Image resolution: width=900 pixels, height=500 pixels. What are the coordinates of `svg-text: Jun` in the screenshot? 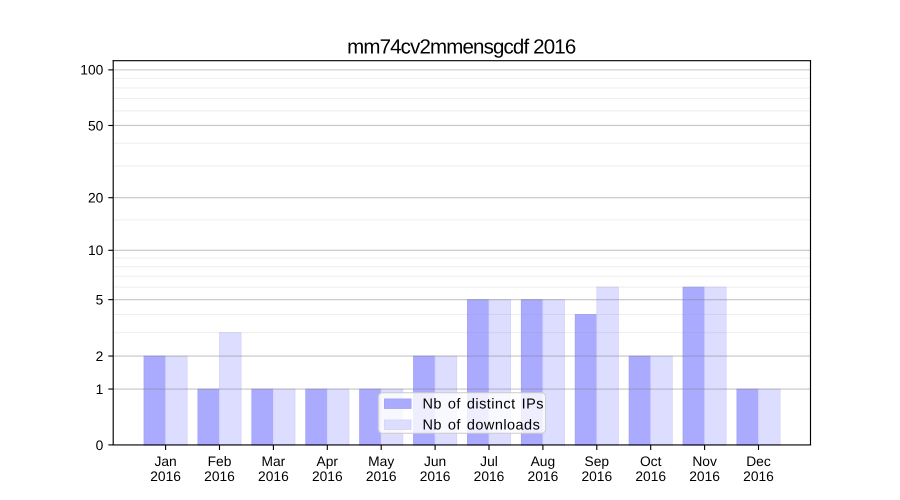 It's located at (435, 461).